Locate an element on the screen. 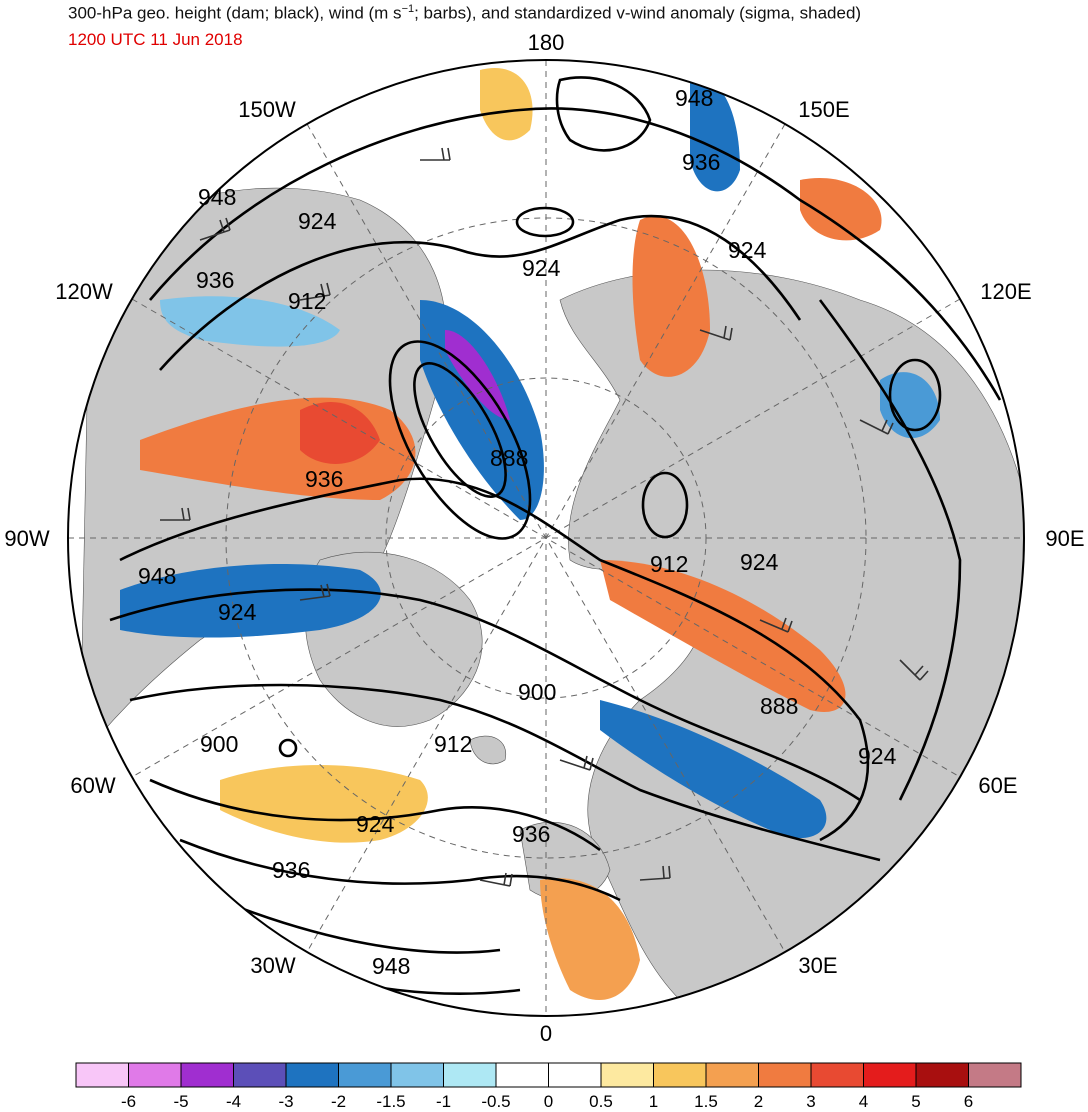 This screenshot has width=1088, height=1112. lon-label-150e: 150E is located at coordinates (823, 109).